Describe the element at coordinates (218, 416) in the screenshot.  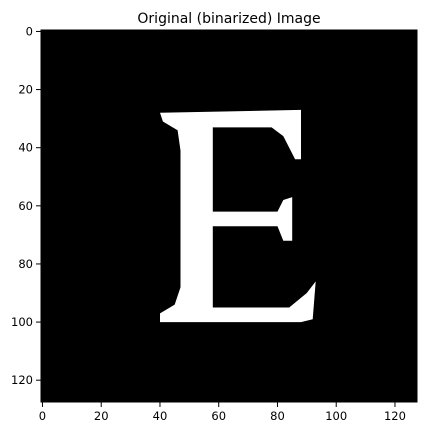
I see `x-tick-label: 60` at that location.